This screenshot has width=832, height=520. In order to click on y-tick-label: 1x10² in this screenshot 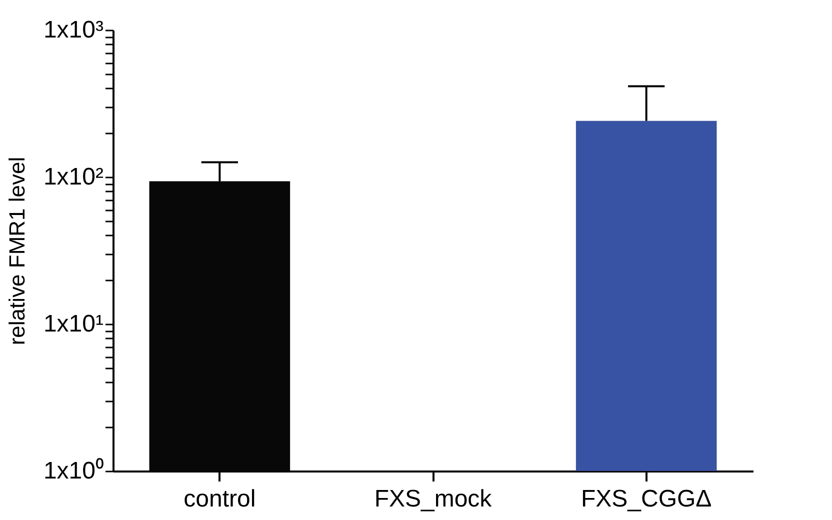, I will do `click(73, 177)`.